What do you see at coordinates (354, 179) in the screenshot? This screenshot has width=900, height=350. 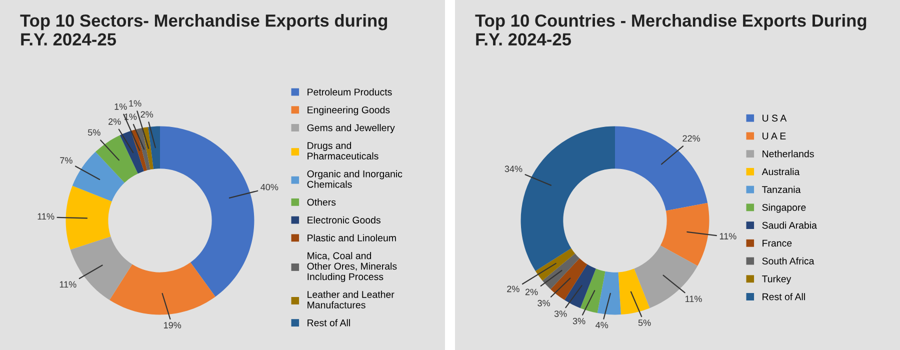 I see `legend-label: Organic and Inorganic Chemicals` at bounding box center [354, 179].